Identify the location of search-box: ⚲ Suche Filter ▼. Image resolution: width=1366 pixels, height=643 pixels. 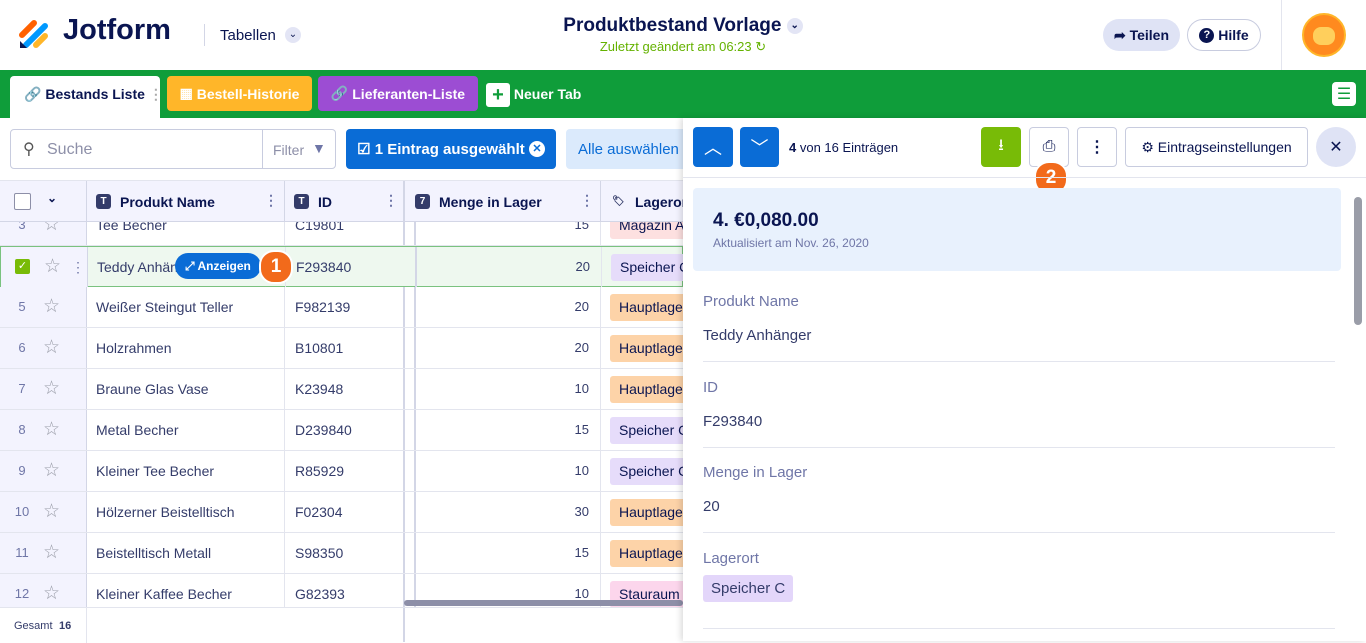
(173, 149).